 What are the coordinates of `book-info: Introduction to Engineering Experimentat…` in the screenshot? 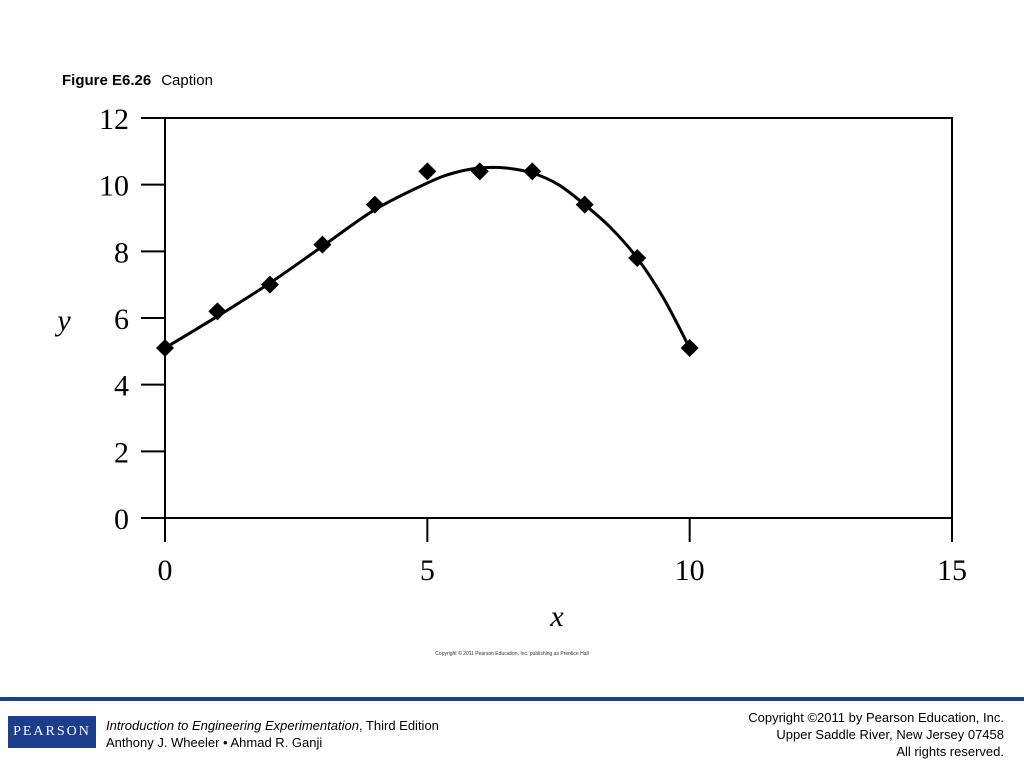 It's located at (272, 734).